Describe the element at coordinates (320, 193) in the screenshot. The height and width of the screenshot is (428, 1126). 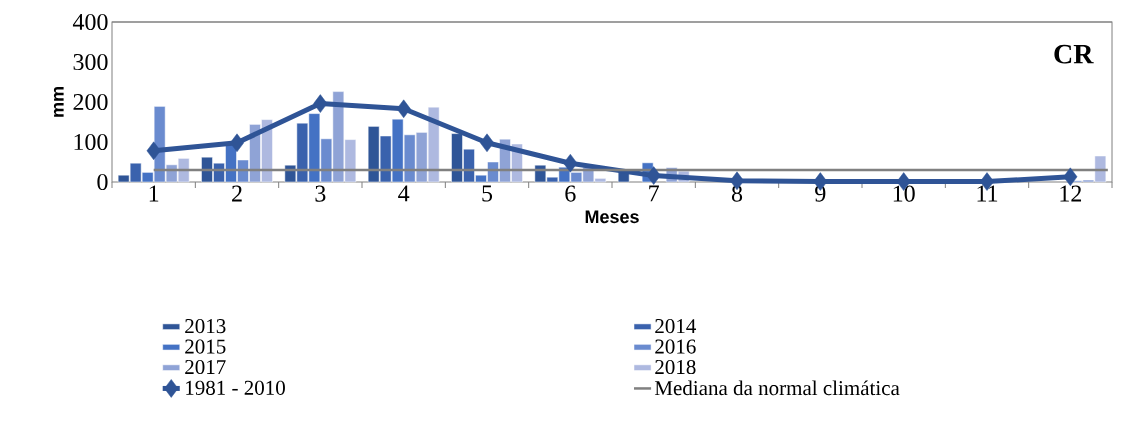
I see `x-tick-label: 3` at that location.